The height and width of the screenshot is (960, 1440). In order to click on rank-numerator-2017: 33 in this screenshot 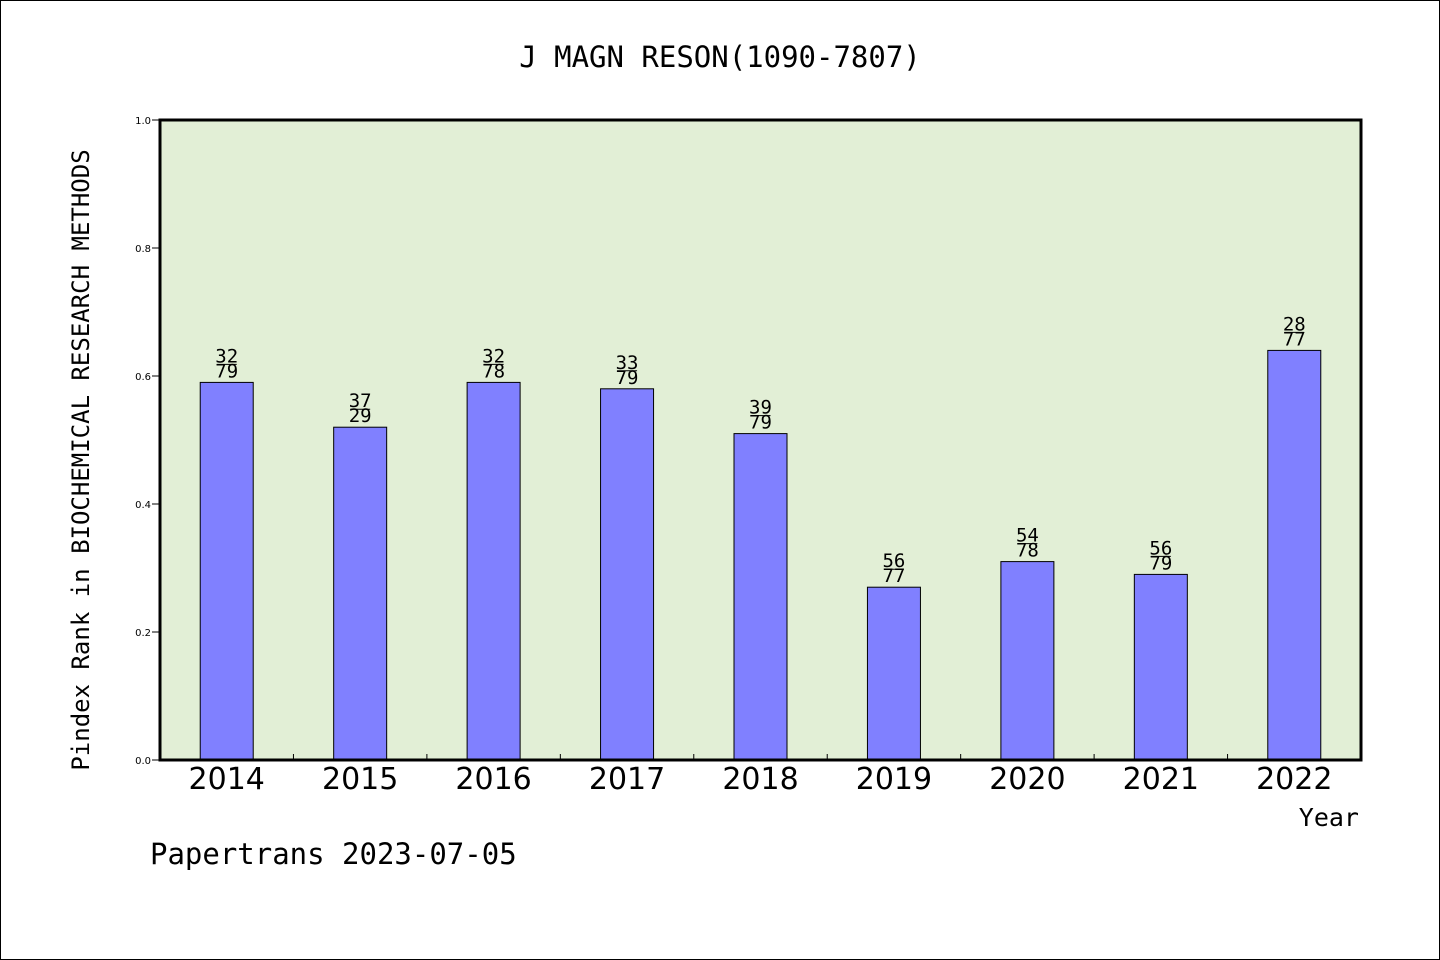, I will do `click(627, 363)`.